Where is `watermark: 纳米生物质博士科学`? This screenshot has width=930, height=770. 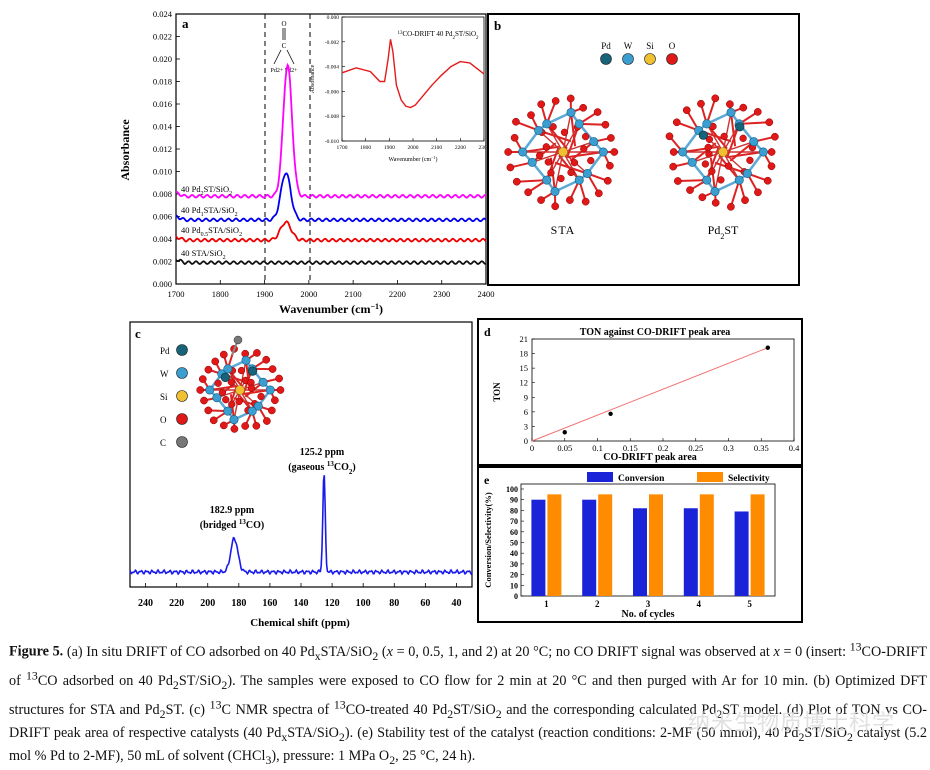 watermark: 纳米生物质博士科学 is located at coordinates (791, 721).